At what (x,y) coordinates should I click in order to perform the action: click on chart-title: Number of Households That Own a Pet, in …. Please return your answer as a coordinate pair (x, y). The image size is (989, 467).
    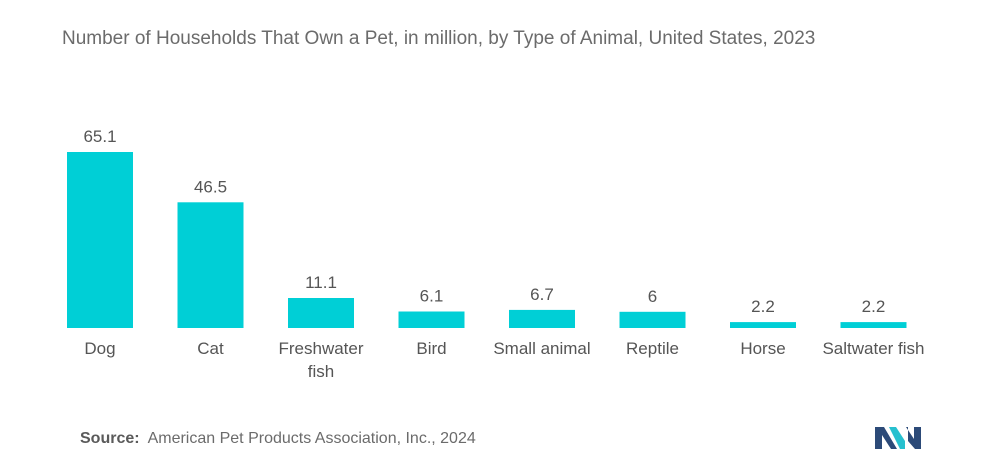
    Looking at the image, I should click on (439, 38).